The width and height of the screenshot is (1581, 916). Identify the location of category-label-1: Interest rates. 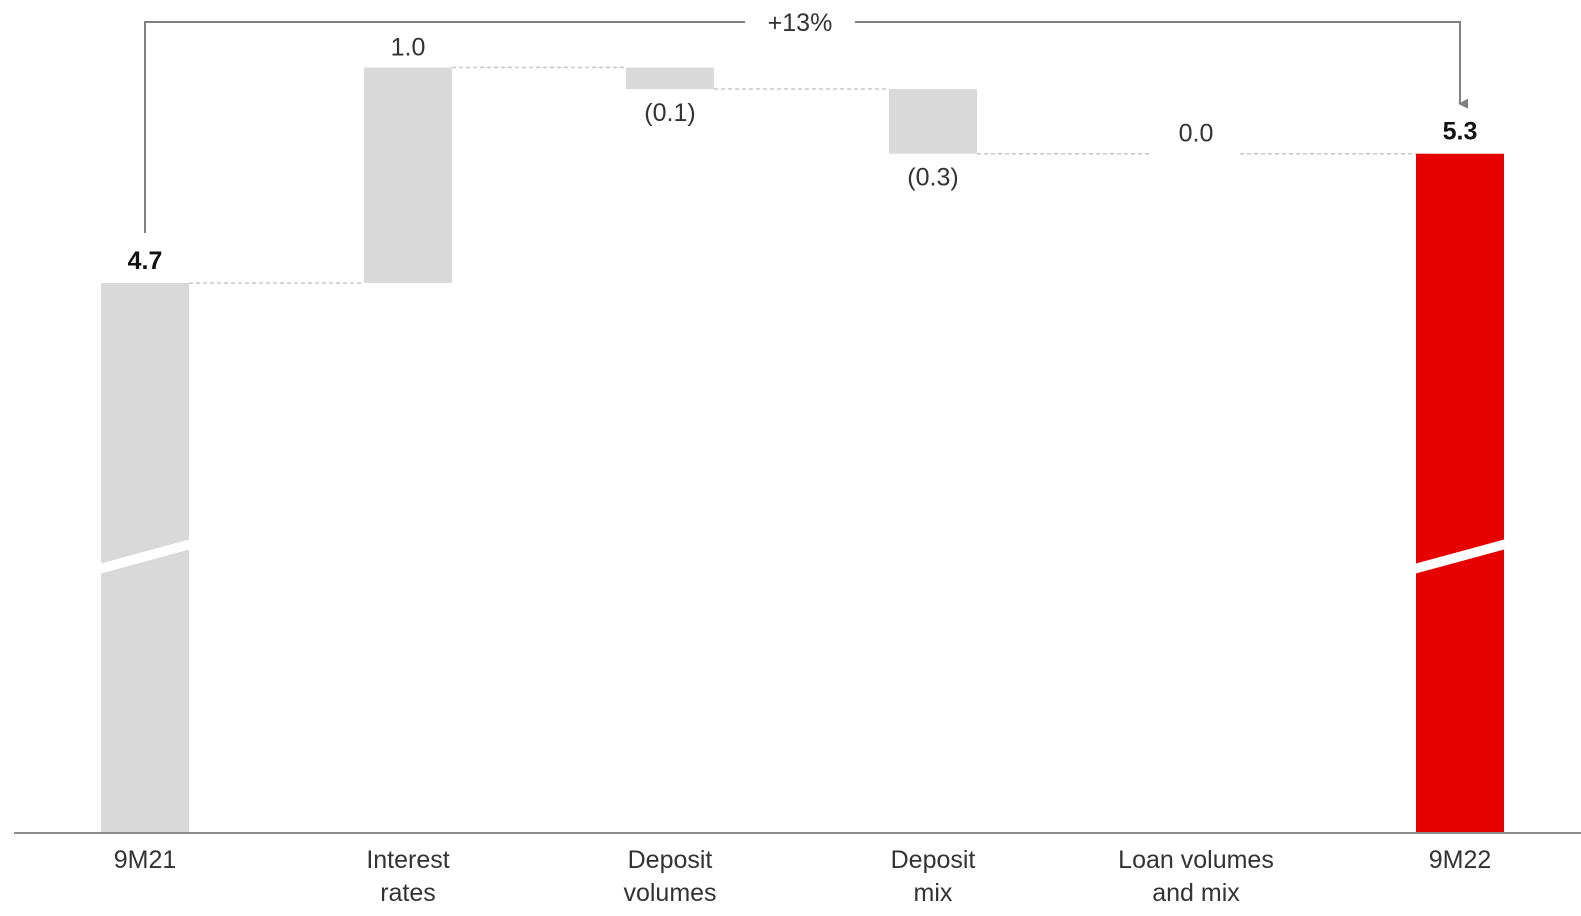
(407, 876).